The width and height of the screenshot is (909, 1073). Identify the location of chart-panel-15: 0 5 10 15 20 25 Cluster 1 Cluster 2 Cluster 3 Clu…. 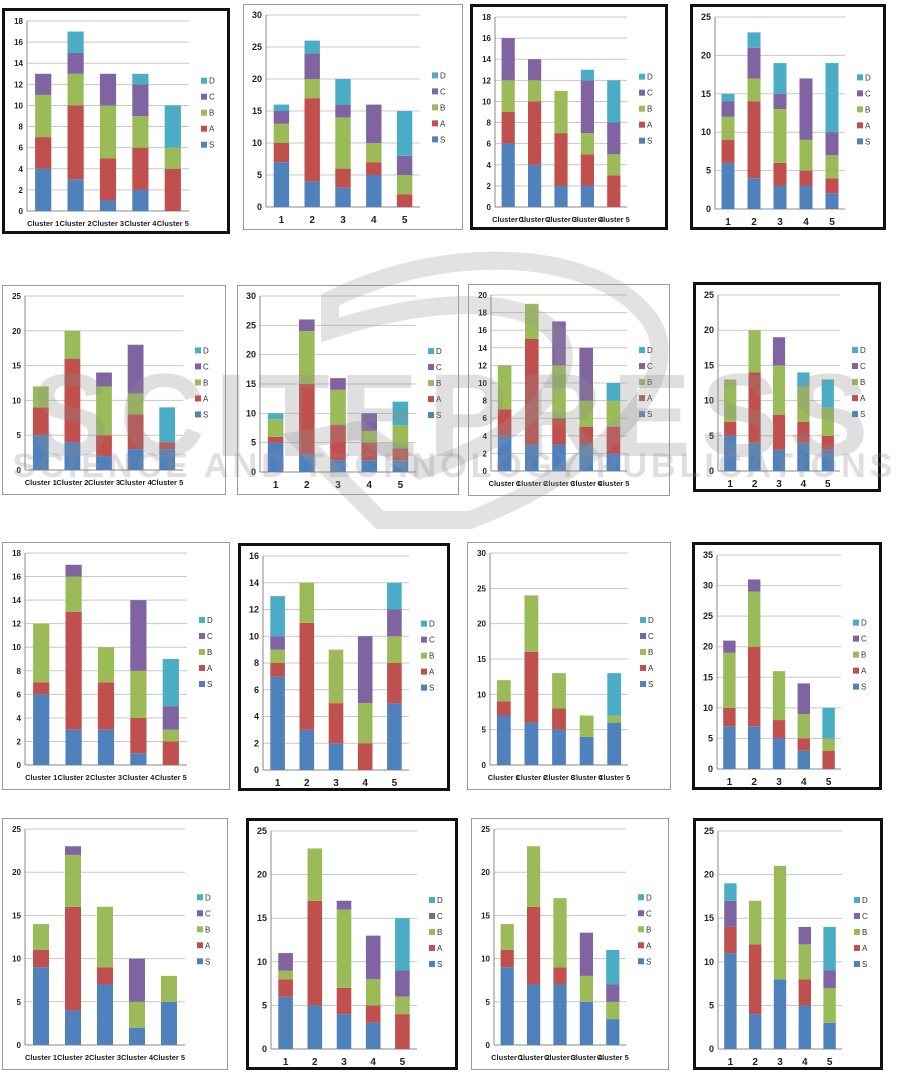
(570, 944).